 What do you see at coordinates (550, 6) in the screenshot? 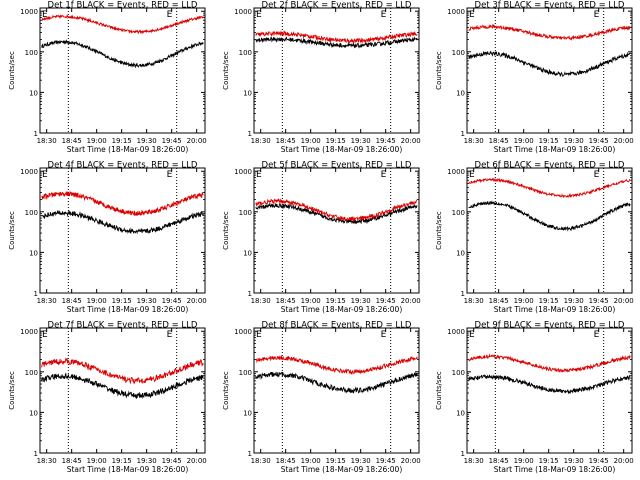
I see `panel-title: Det 3f BLACK = Events, RED = LLD` at bounding box center [550, 6].